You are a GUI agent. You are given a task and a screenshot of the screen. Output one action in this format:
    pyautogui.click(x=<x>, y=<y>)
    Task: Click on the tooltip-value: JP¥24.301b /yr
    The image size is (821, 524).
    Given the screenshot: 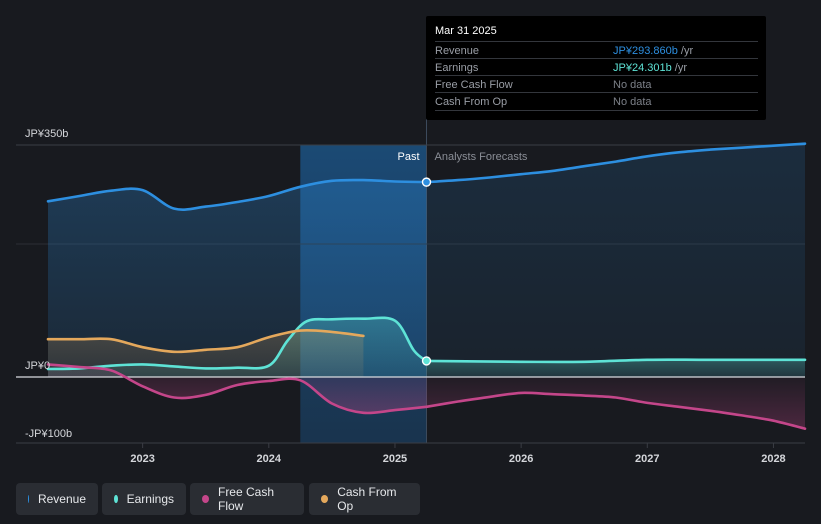 What is the action you would take?
    pyautogui.click(x=650, y=68)
    